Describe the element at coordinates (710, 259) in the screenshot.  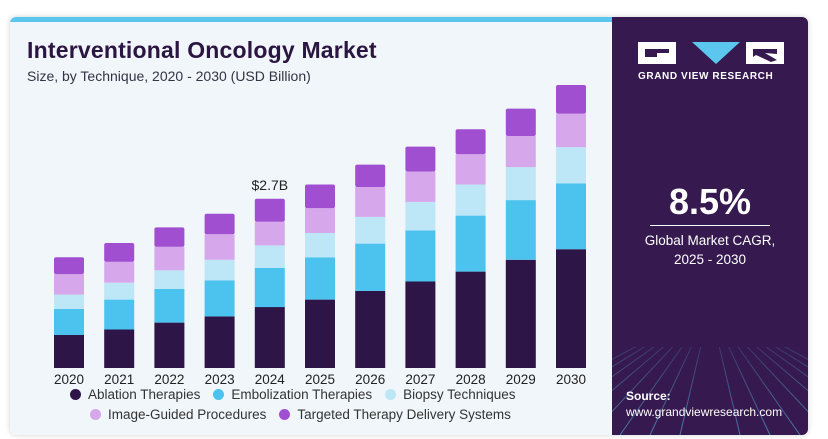
I see `cagr-label-line2: 2025 - 2030` at that location.